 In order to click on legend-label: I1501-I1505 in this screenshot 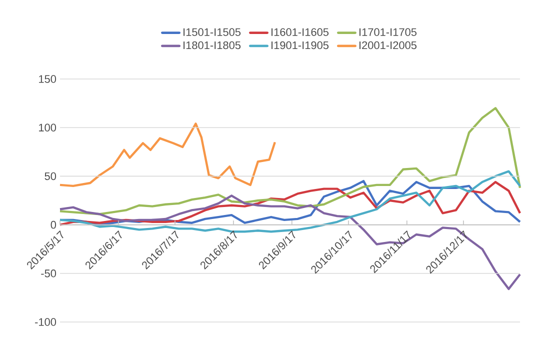, I will do `click(212, 32)`.